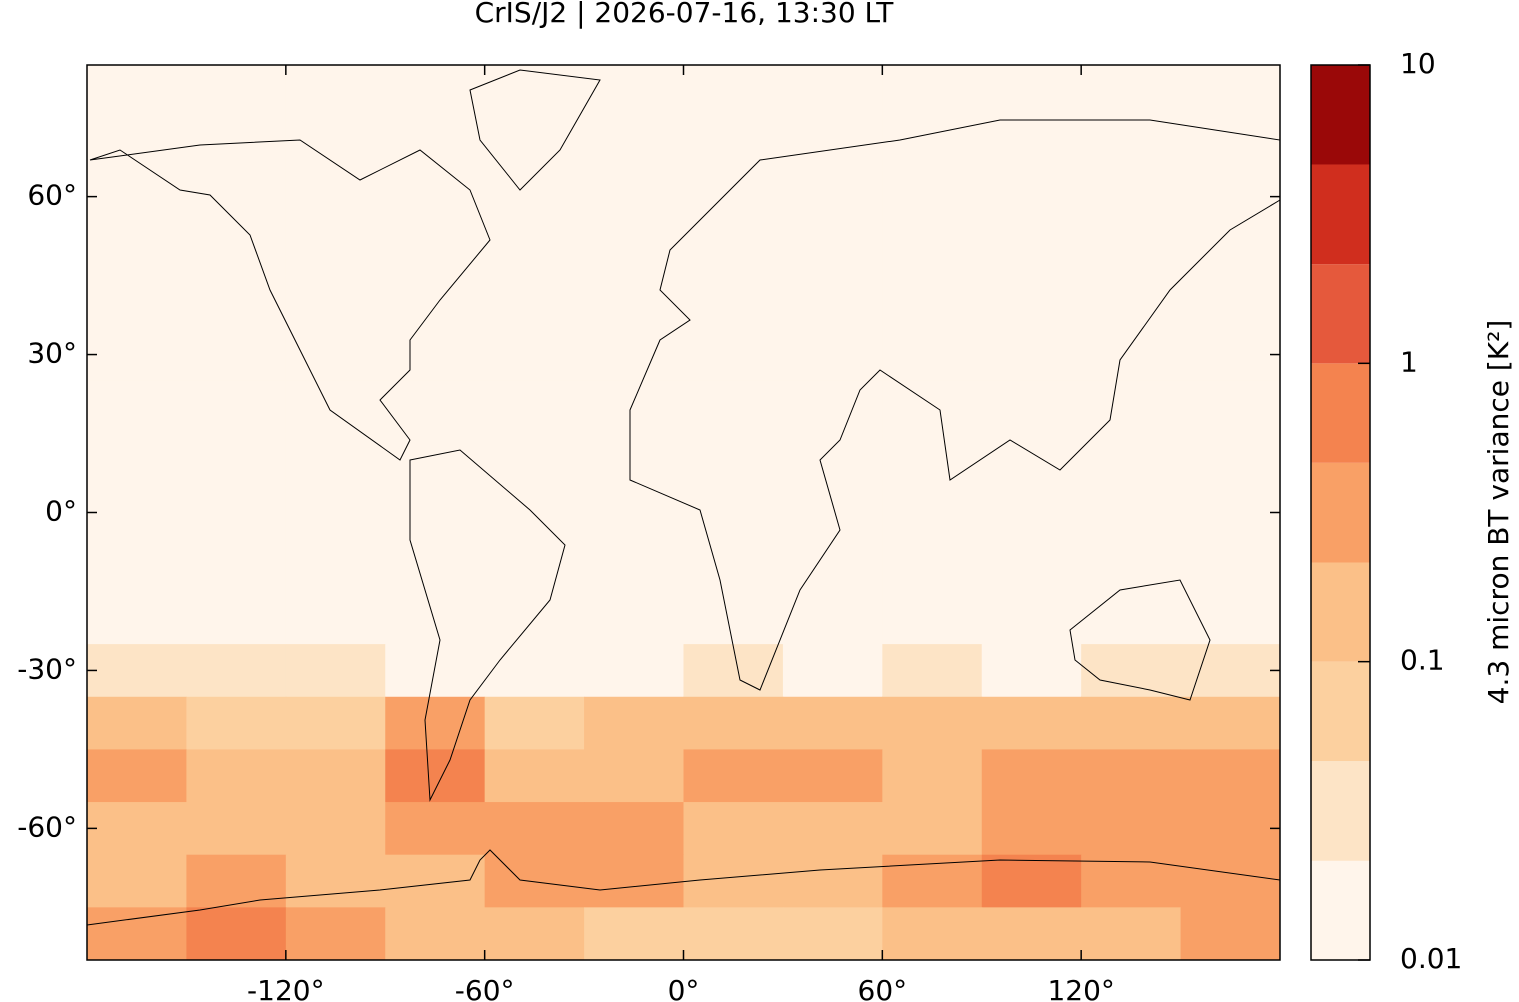  What do you see at coordinates (685, 14) in the screenshot?
I see `chart-title: CrIS/J2 | 2026-07-16, 13:30 LT` at bounding box center [685, 14].